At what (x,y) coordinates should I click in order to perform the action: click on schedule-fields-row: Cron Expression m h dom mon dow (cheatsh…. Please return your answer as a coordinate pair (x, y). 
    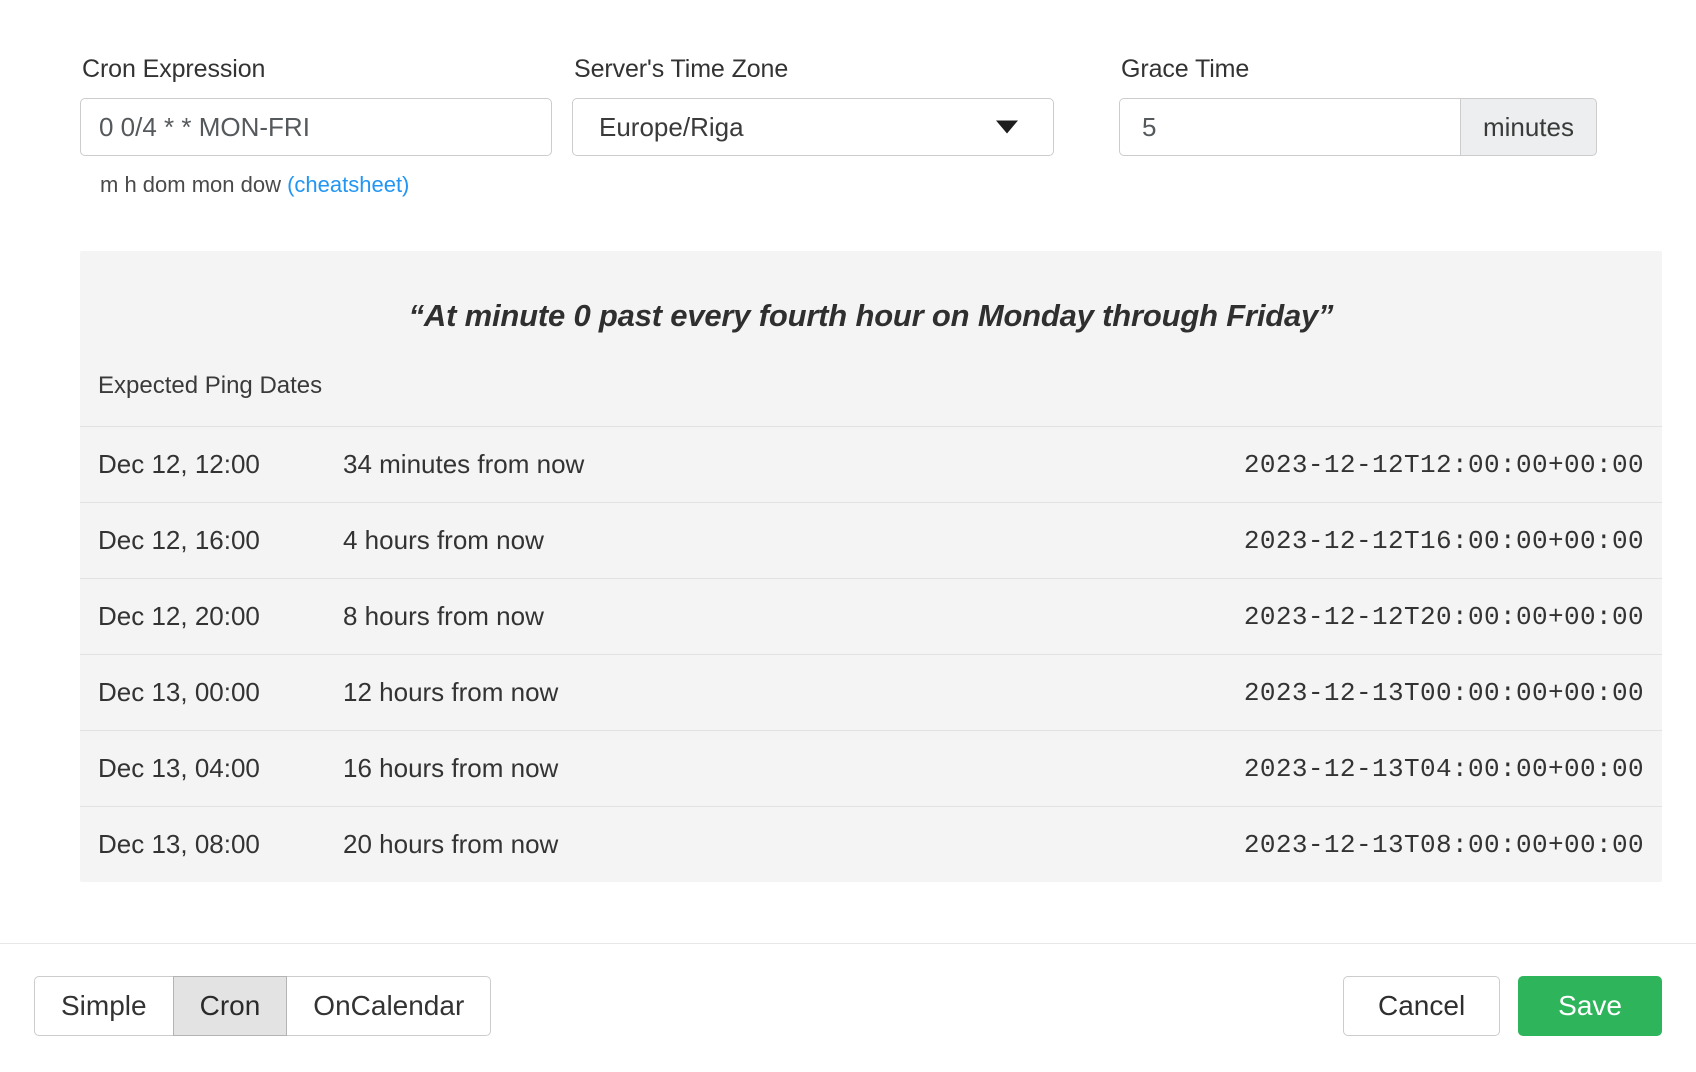
    Looking at the image, I should click on (848, 126).